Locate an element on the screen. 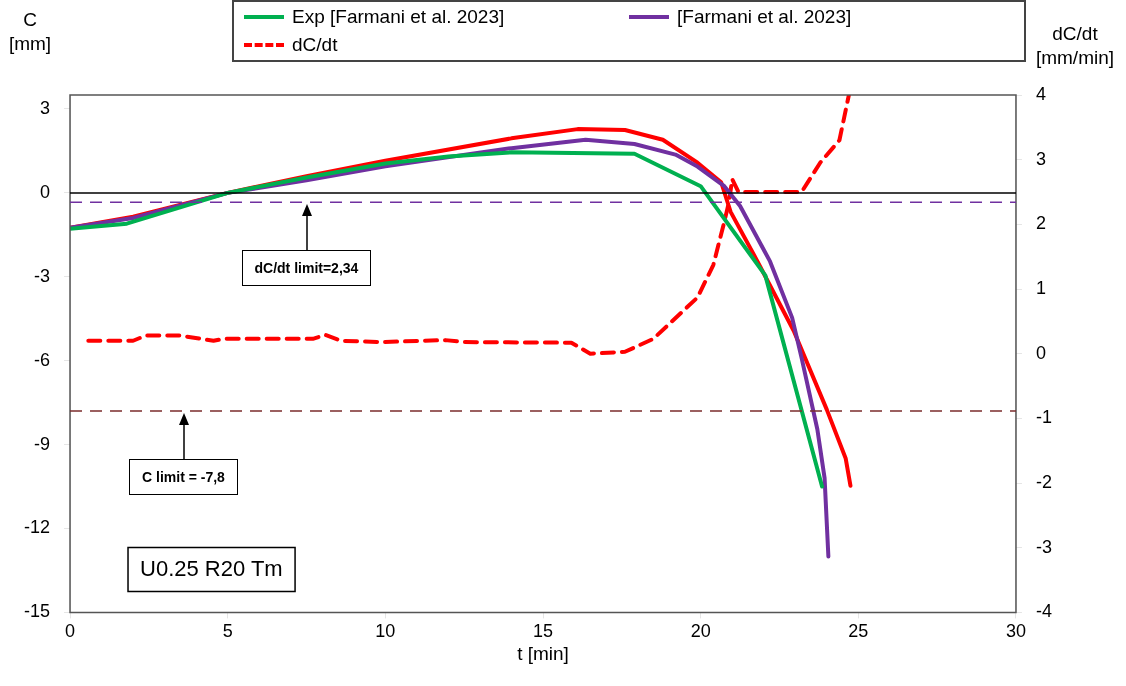 This screenshot has width=1126, height=686. y-axis-title: C [mm] is located at coordinates (30, 32).